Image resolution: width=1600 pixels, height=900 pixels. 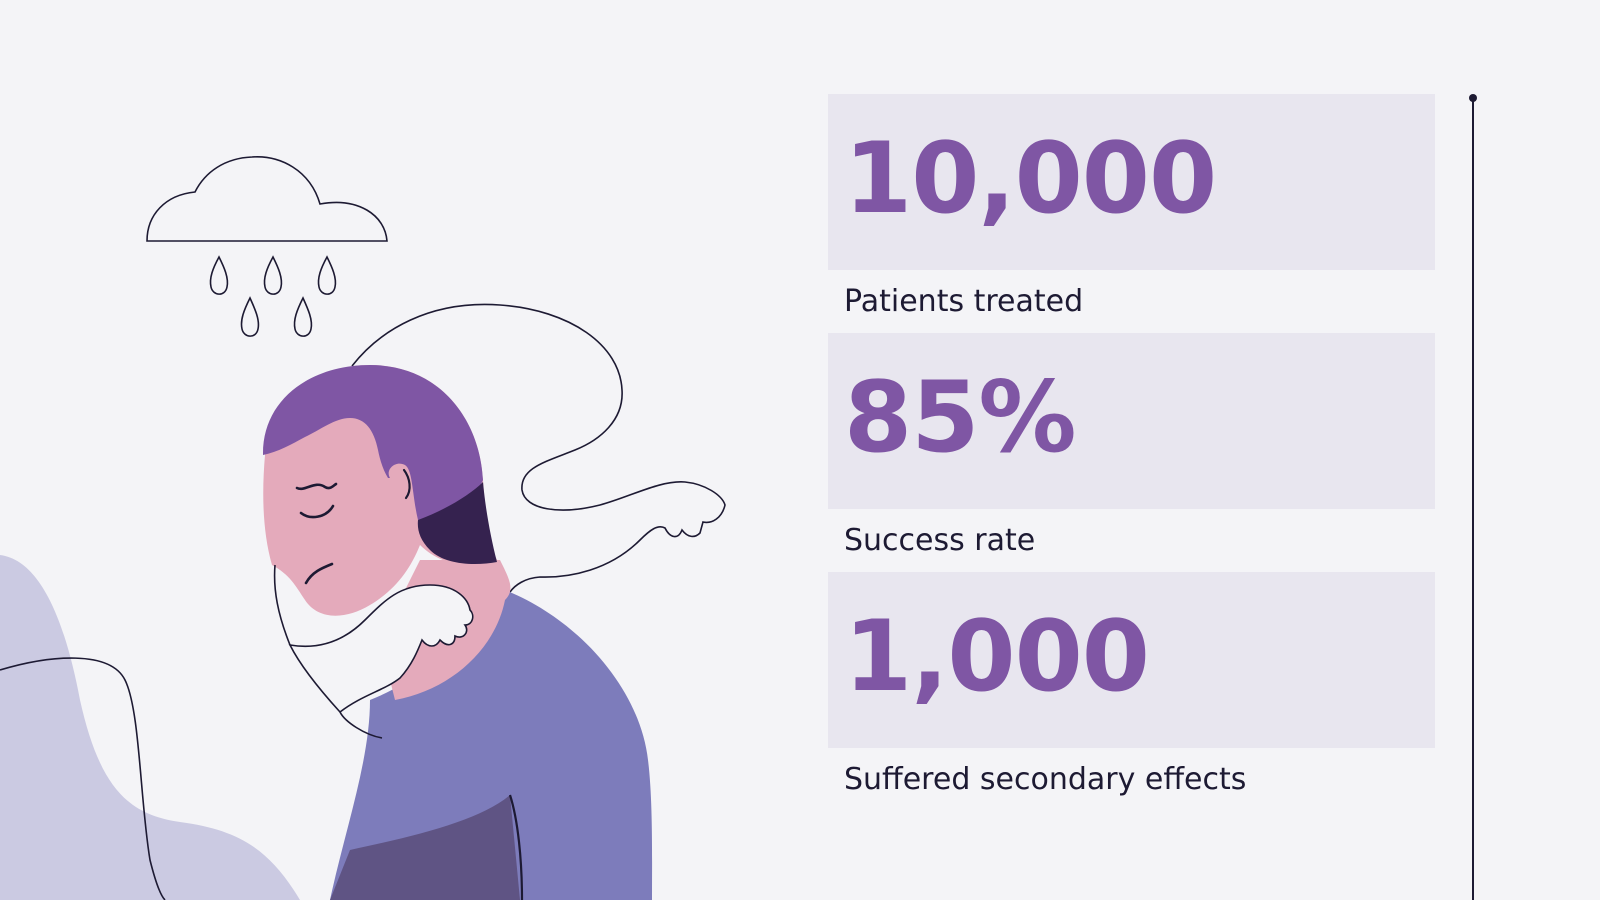 What do you see at coordinates (1030, 179) in the screenshot?
I see `stat-value: 10,000` at bounding box center [1030, 179].